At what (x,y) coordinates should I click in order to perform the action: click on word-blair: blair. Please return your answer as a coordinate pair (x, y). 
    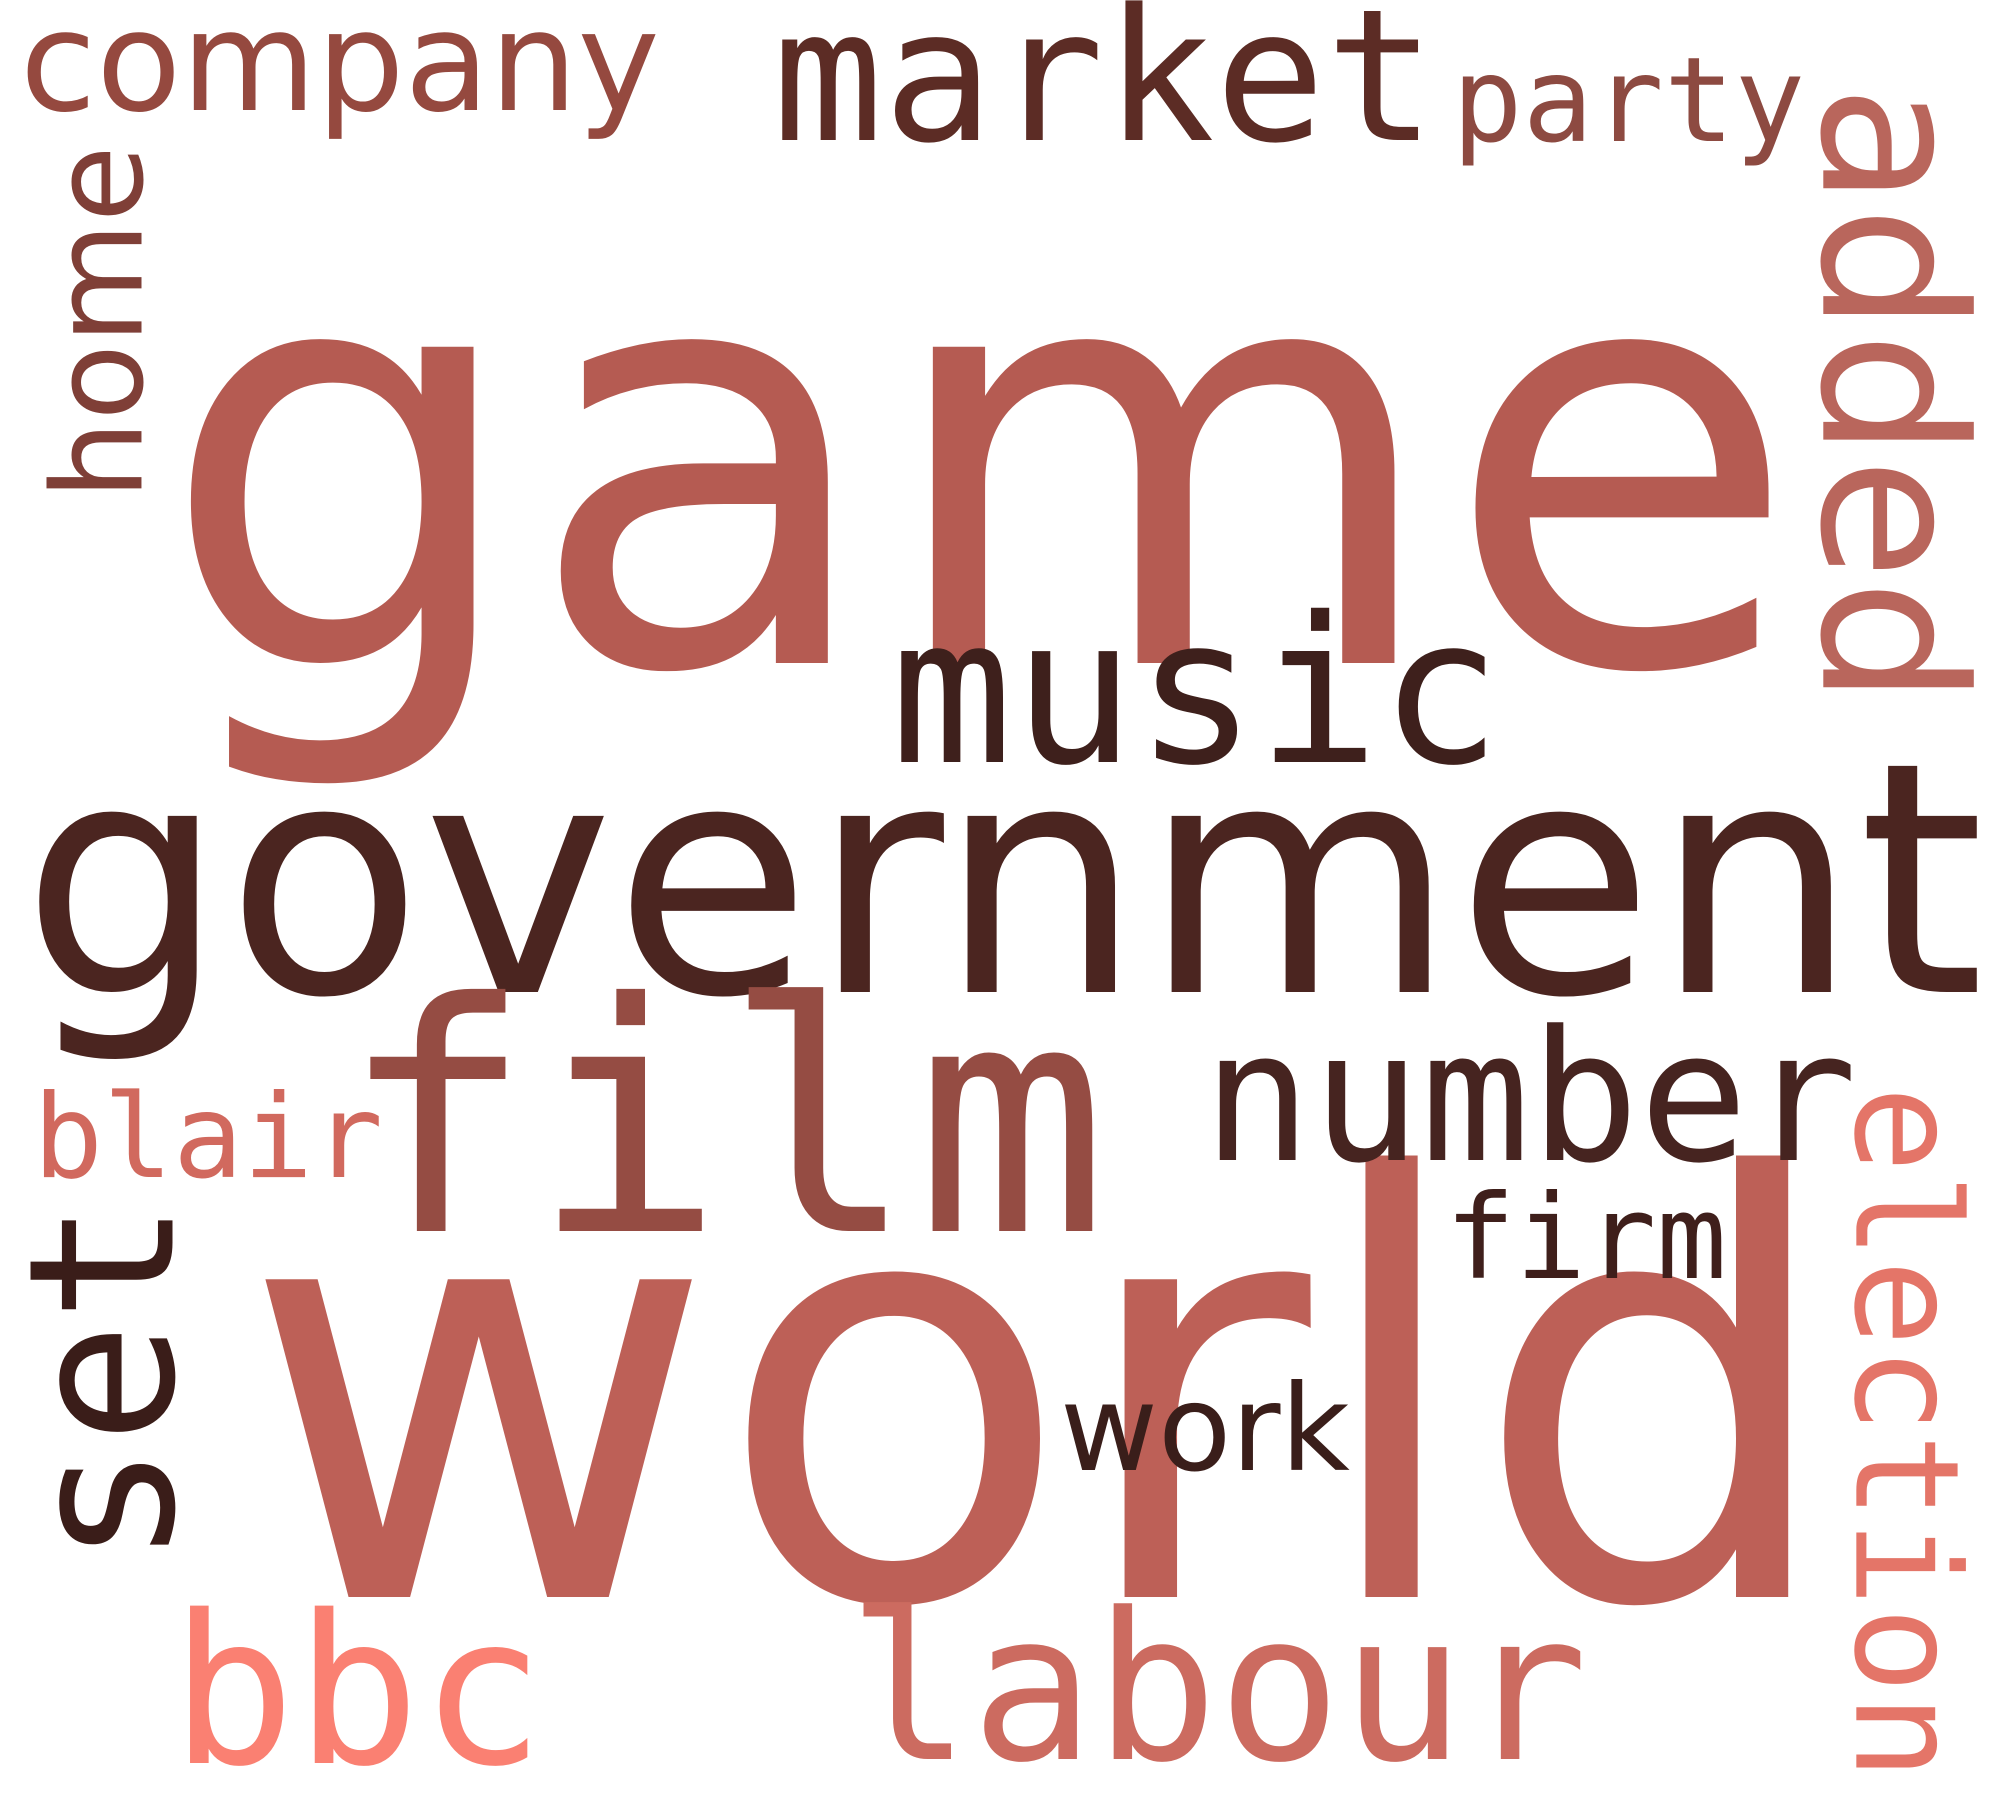
    Looking at the image, I should click on (208, 1137).